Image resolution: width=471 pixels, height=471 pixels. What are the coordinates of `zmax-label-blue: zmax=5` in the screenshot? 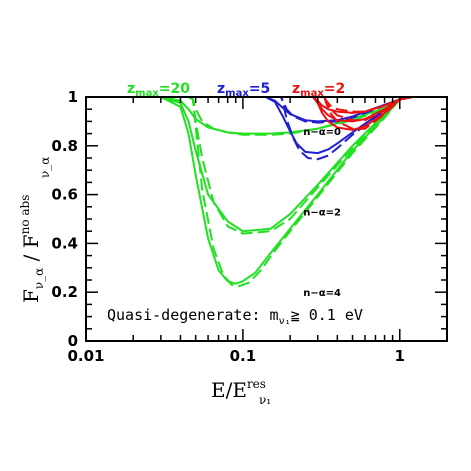 It's located at (243, 90).